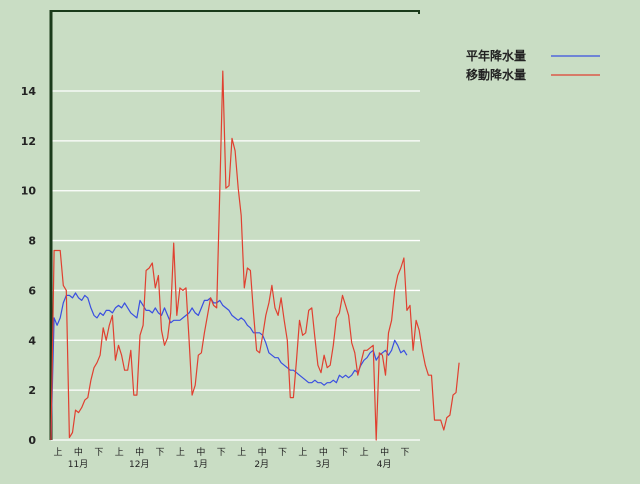  Describe the element at coordinates (200, 464) in the screenshot. I see `x-month-label: 1月` at that location.